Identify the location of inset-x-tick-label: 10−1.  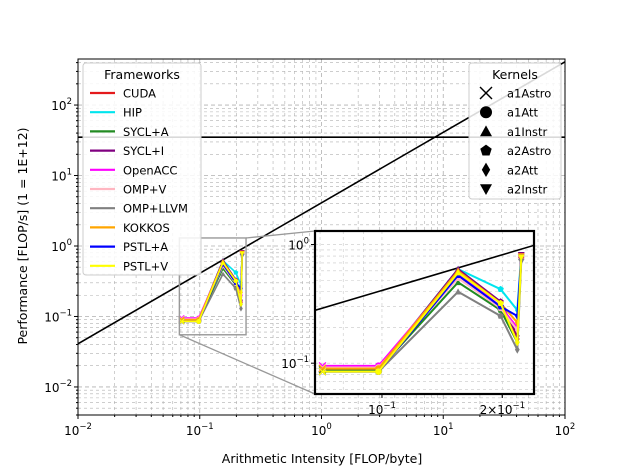
(382, 409).